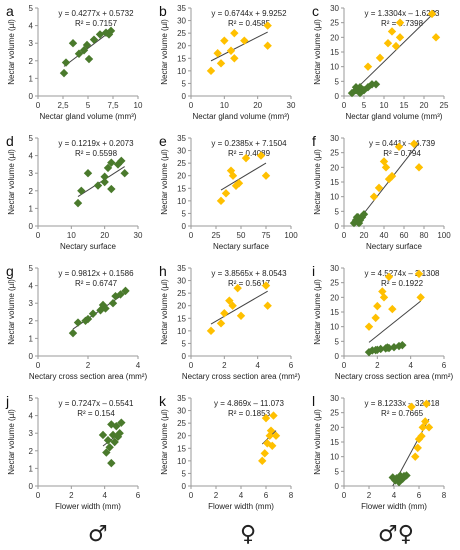 The height and width of the screenshot is (550, 460). Describe the element at coordinates (96, 23) in the screenshot. I see `r-squared-label: R² = 0.7157` at that location.